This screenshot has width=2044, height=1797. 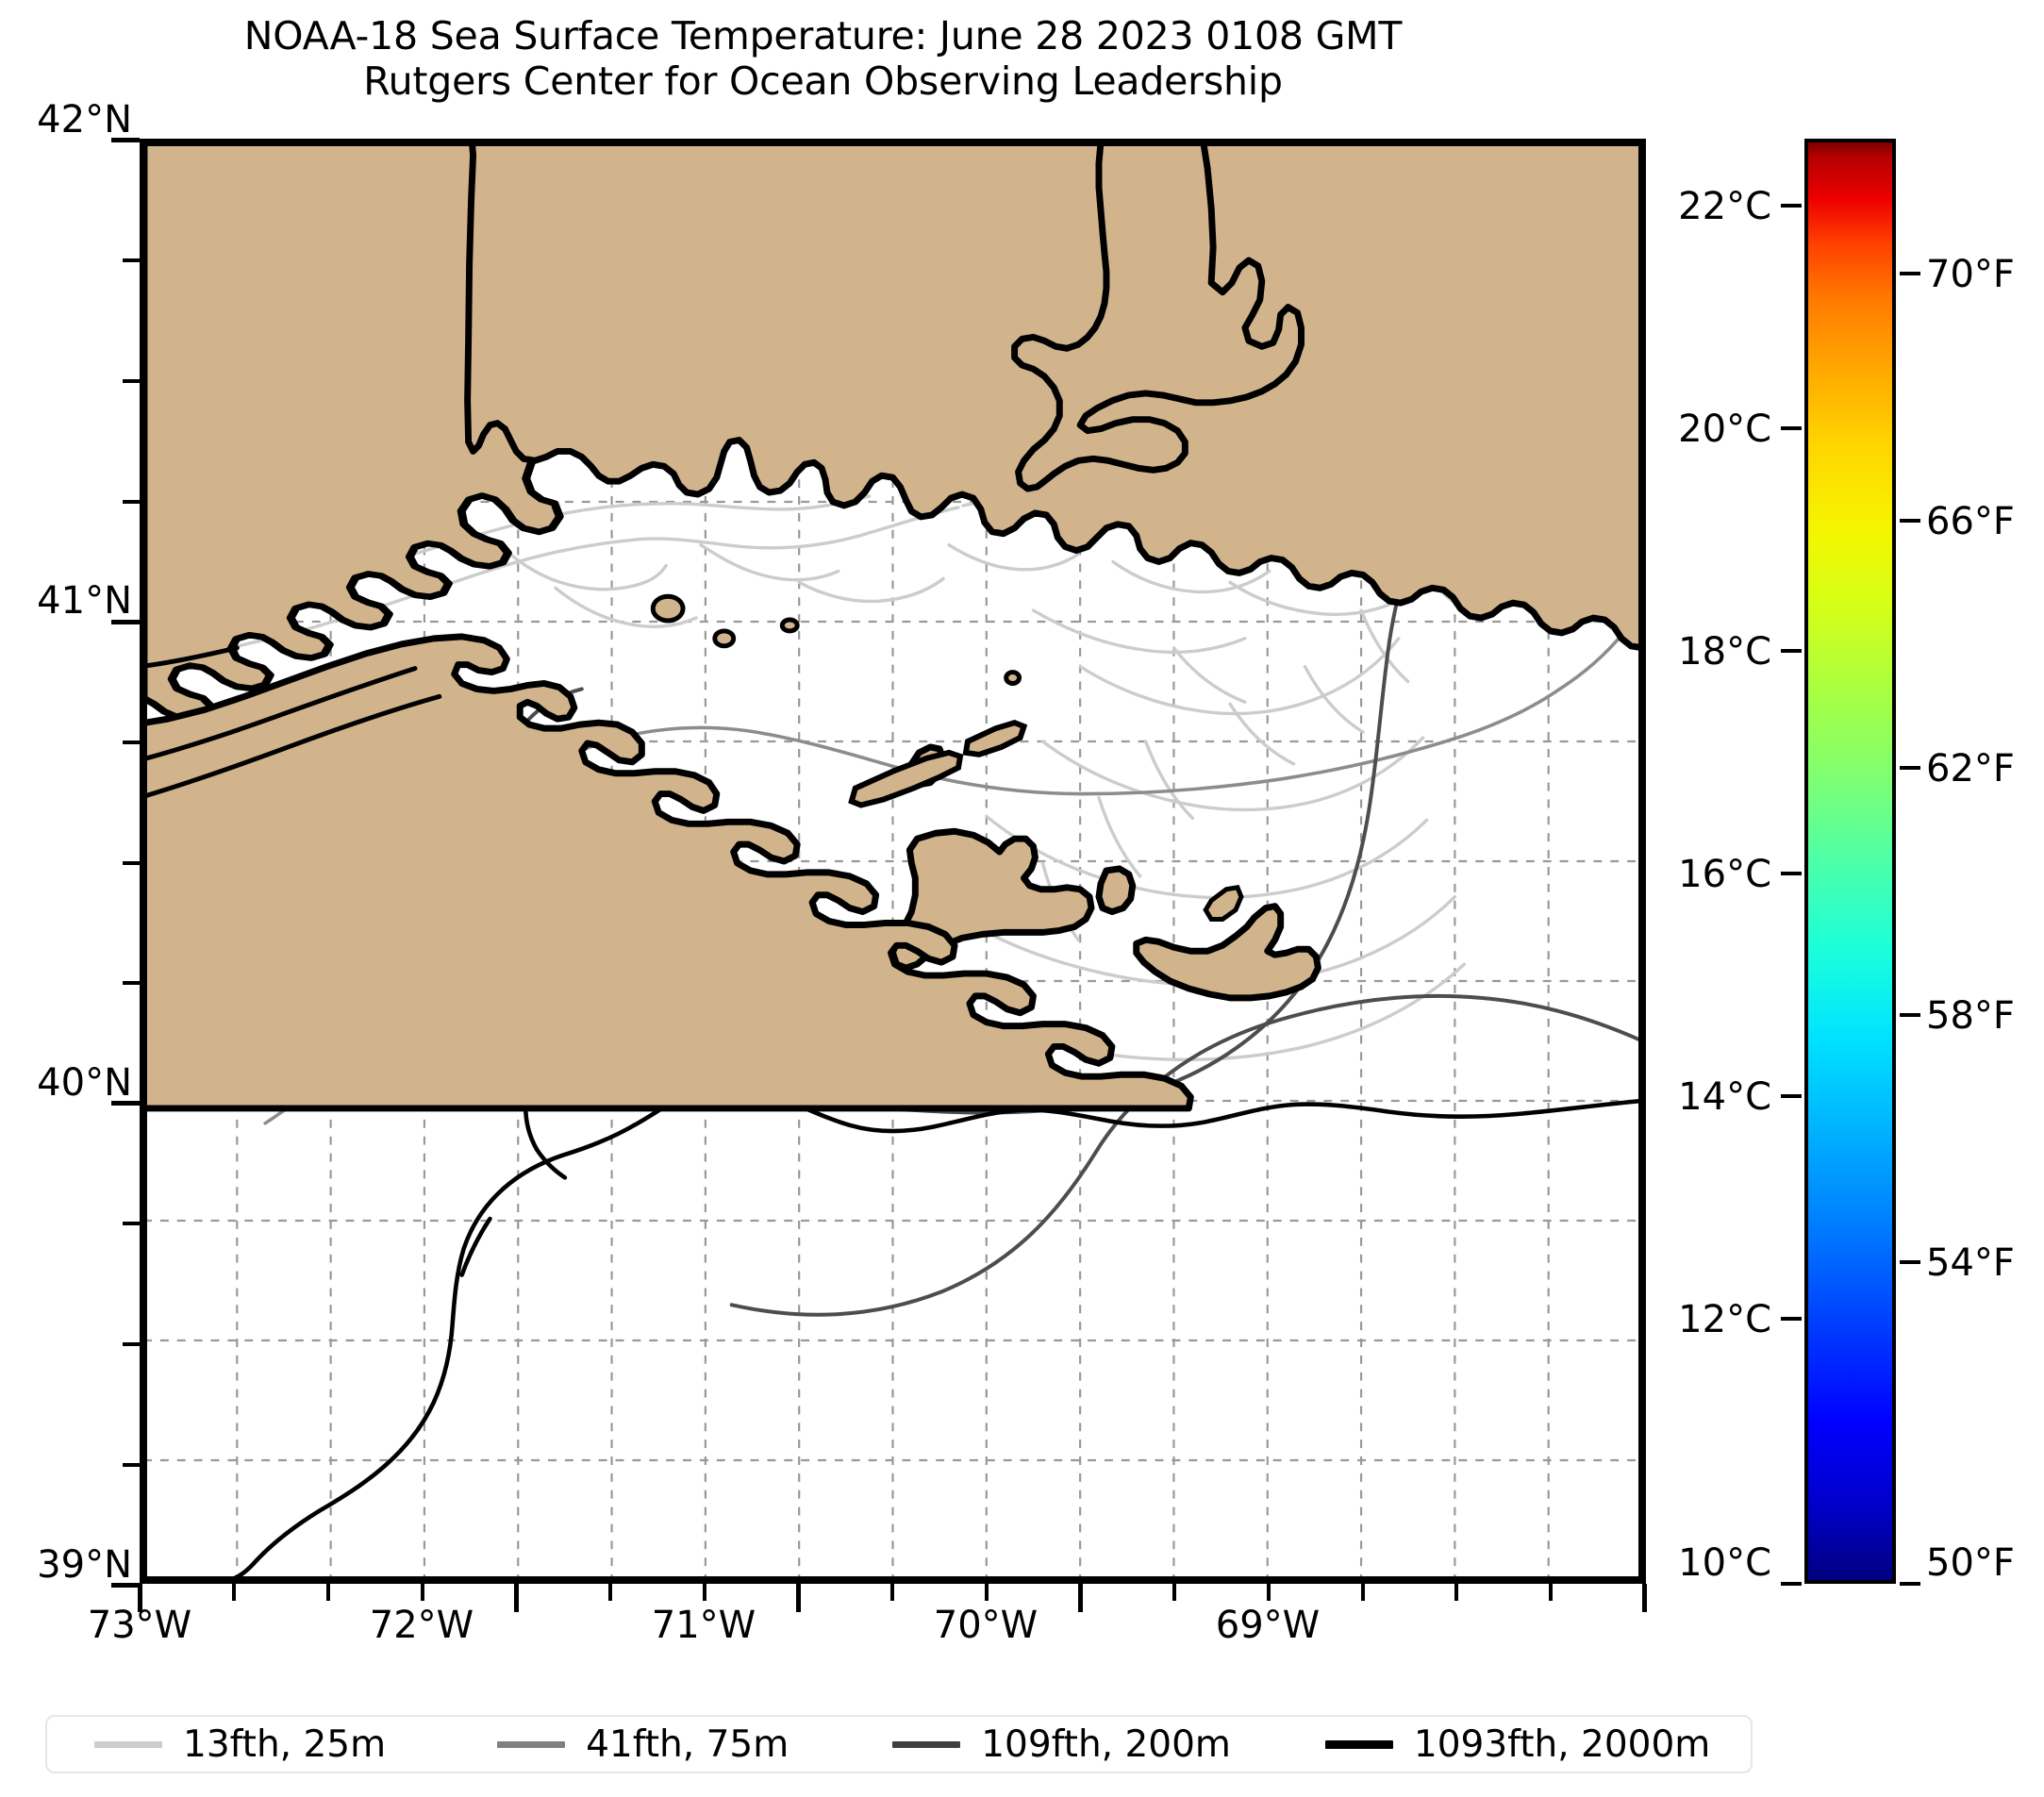 I want to click on legend-item-200m: 109fth, 200m, so click(x=1061, y=1744).